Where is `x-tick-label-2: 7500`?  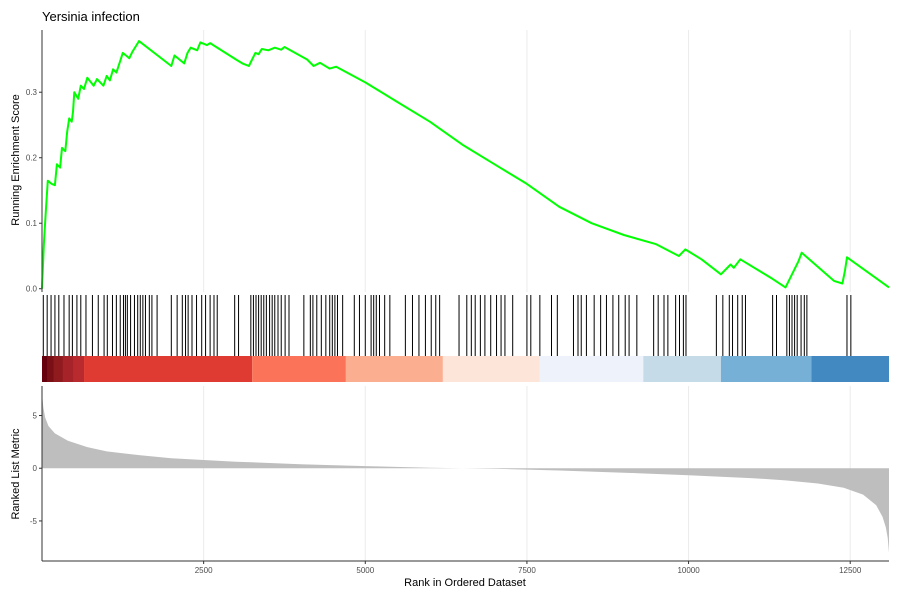 x-tick-label-2: 7500 is located at coordinates (527, 570).